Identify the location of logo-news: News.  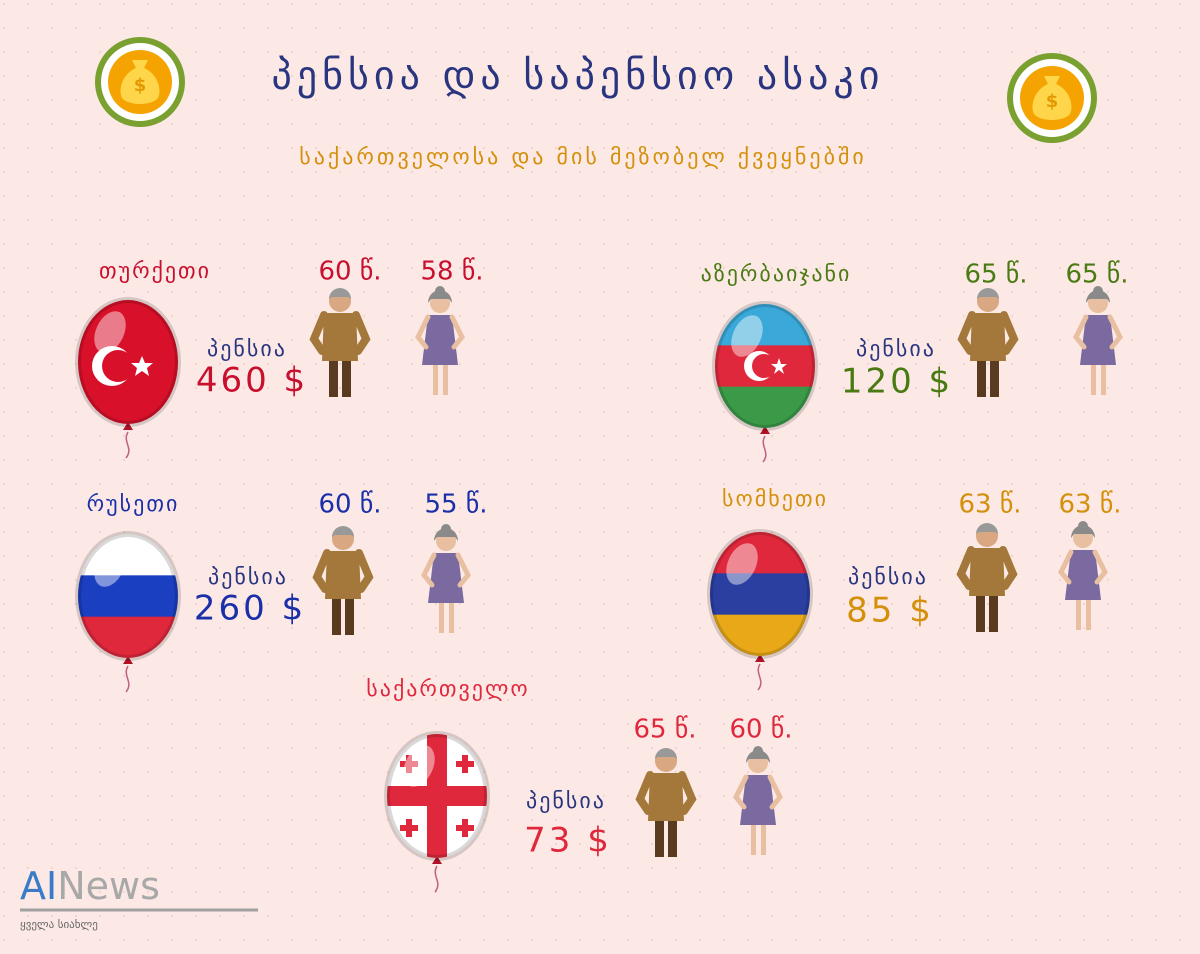
(108, 886).